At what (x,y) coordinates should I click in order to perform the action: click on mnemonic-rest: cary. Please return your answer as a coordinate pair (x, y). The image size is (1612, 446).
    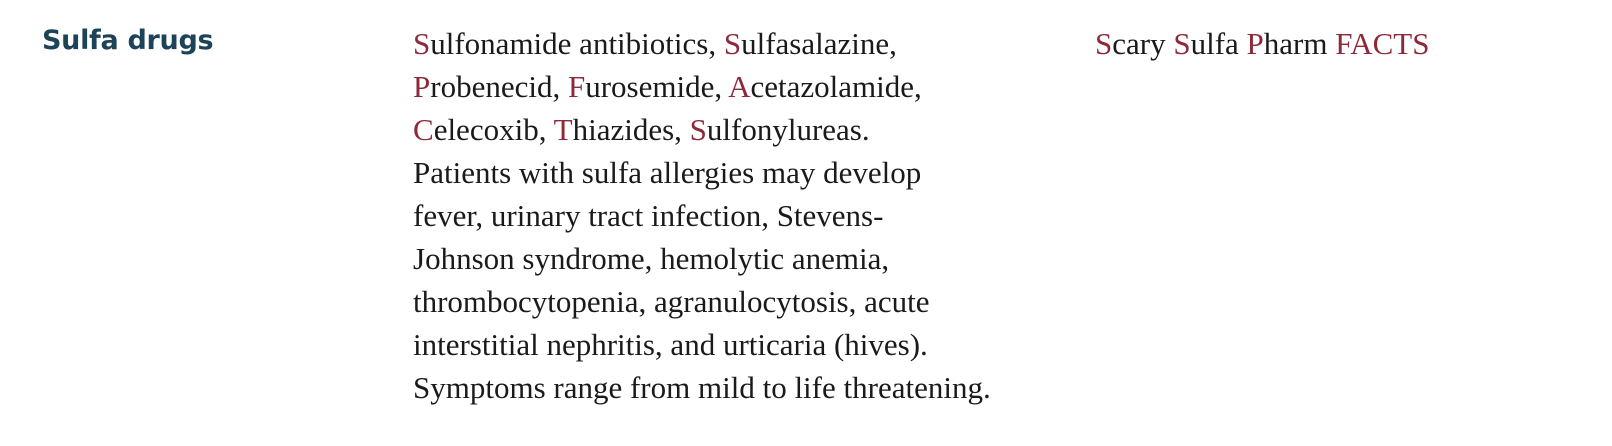
    Looking at the image, I should click on (1143, 43).